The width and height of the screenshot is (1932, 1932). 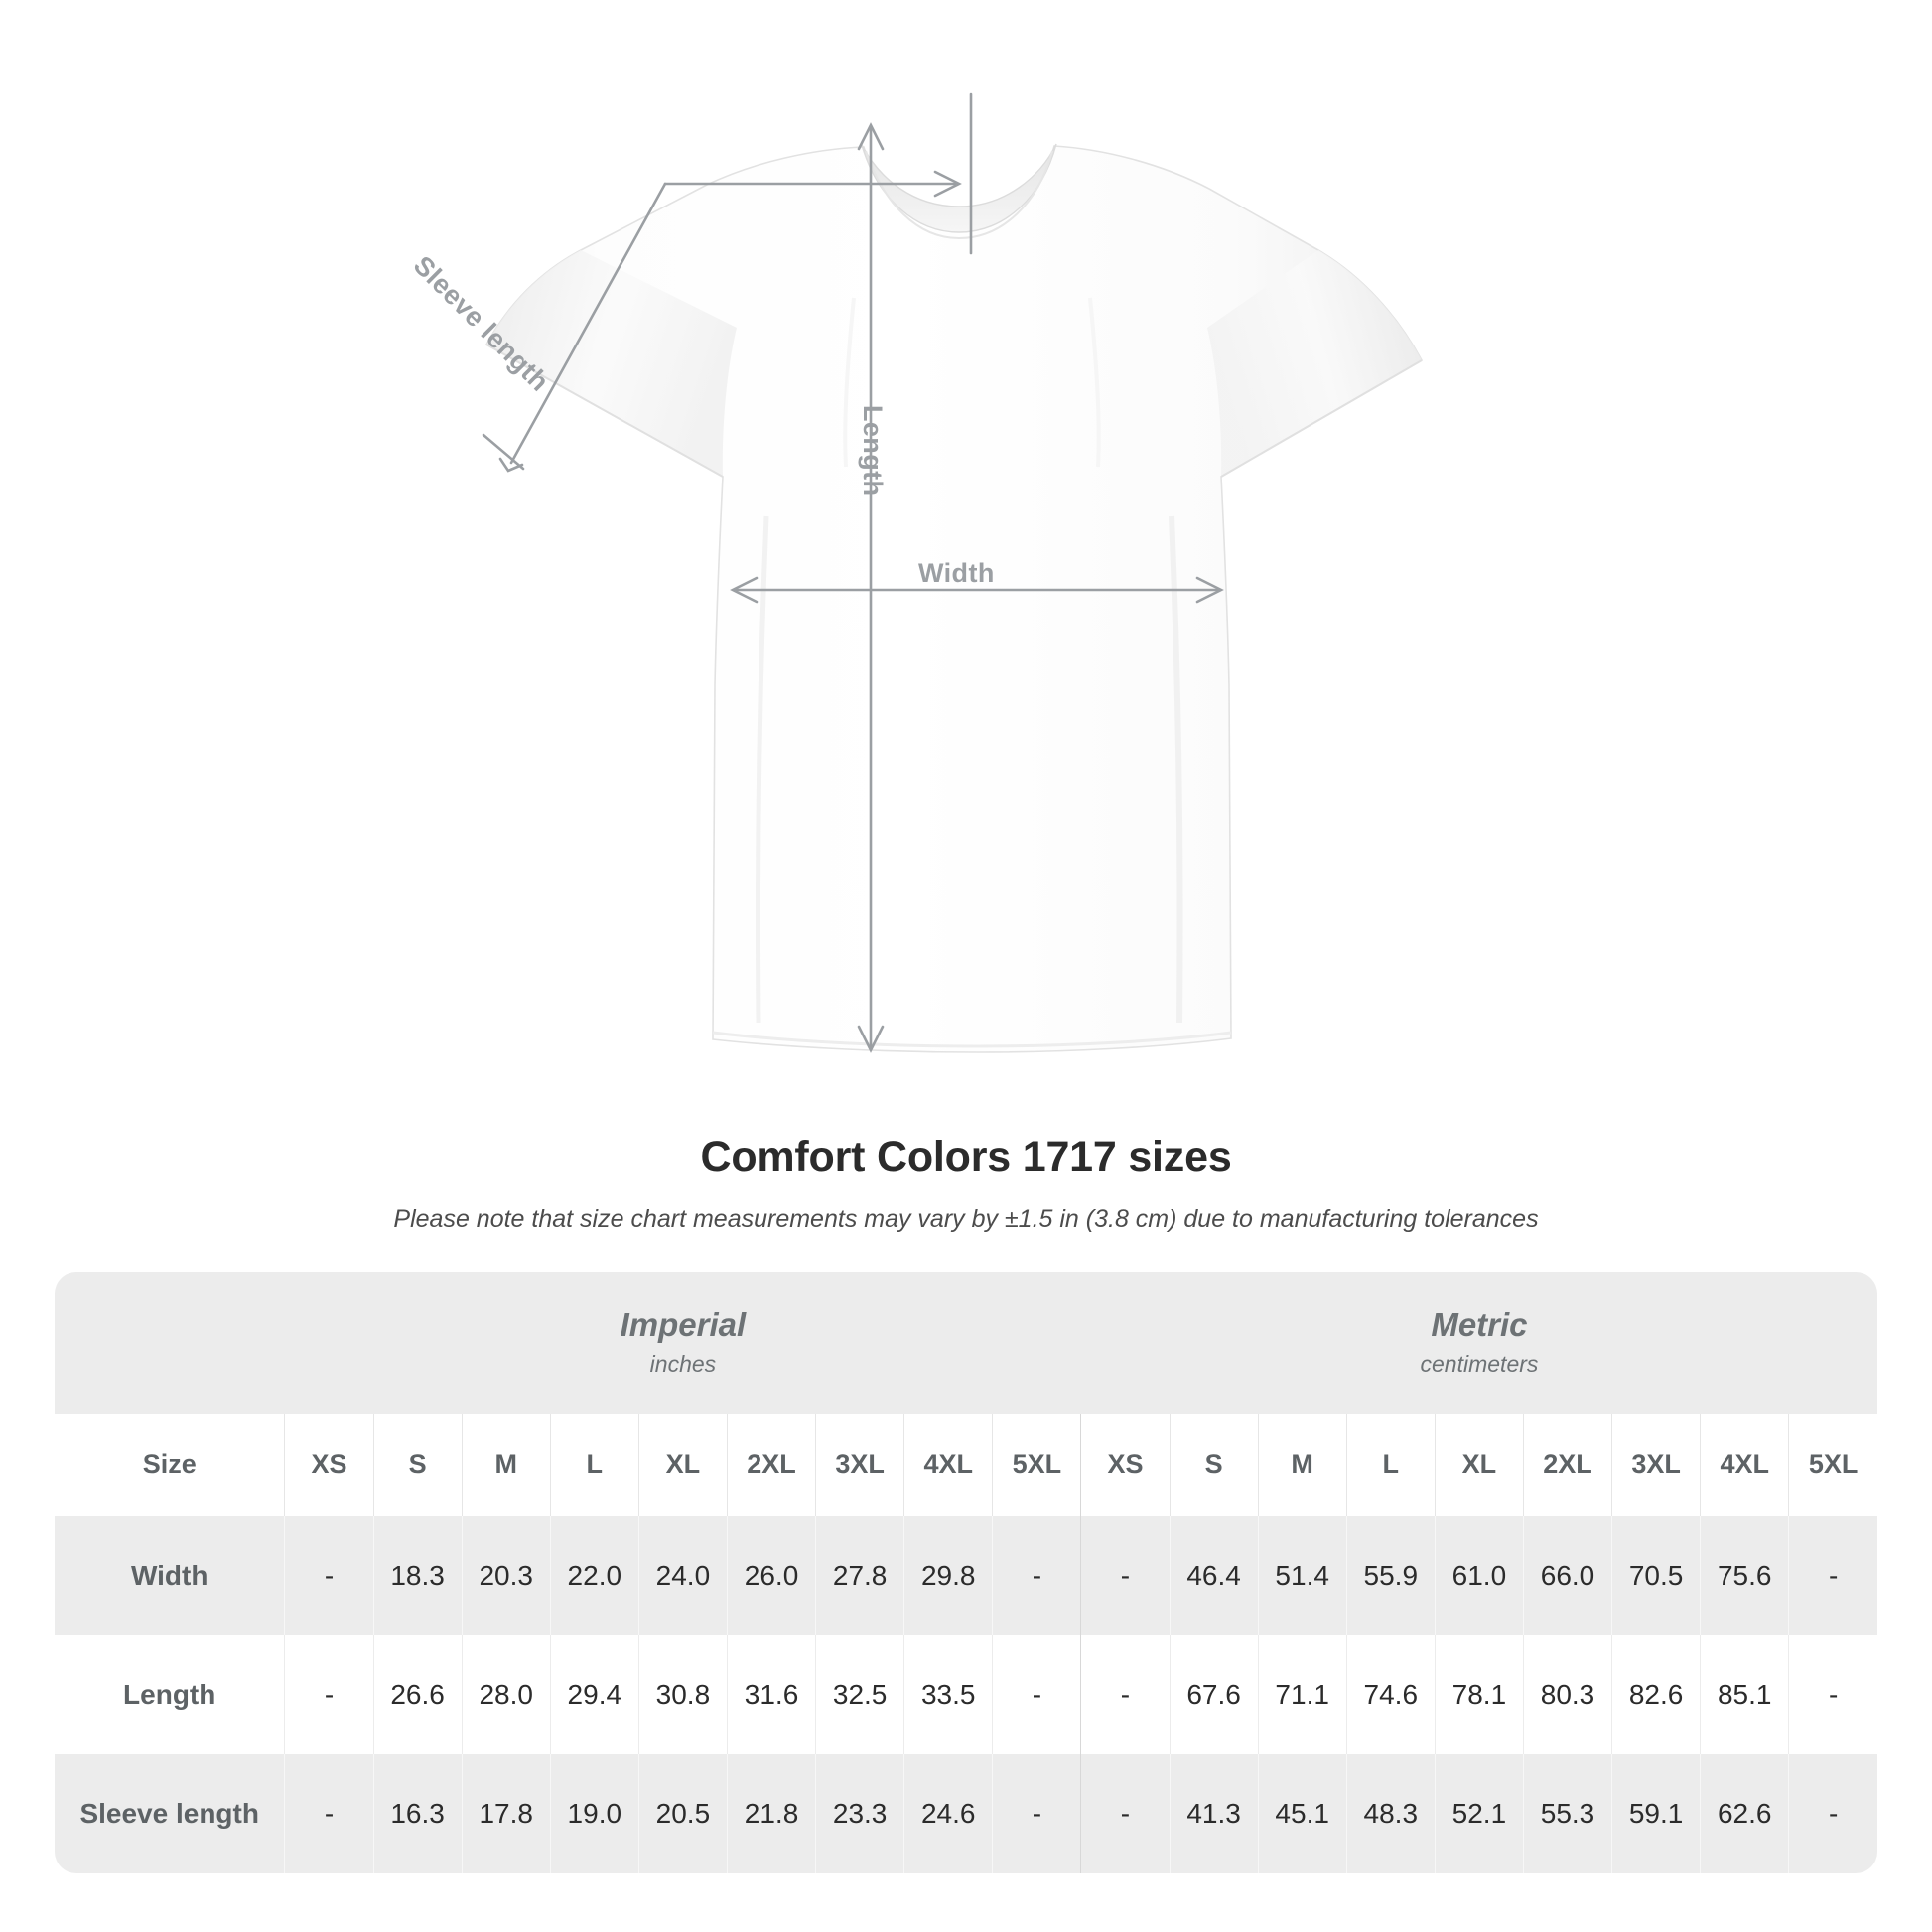 I want to click on unit-name-metric: Metric, so click(x=1480, y=1324).